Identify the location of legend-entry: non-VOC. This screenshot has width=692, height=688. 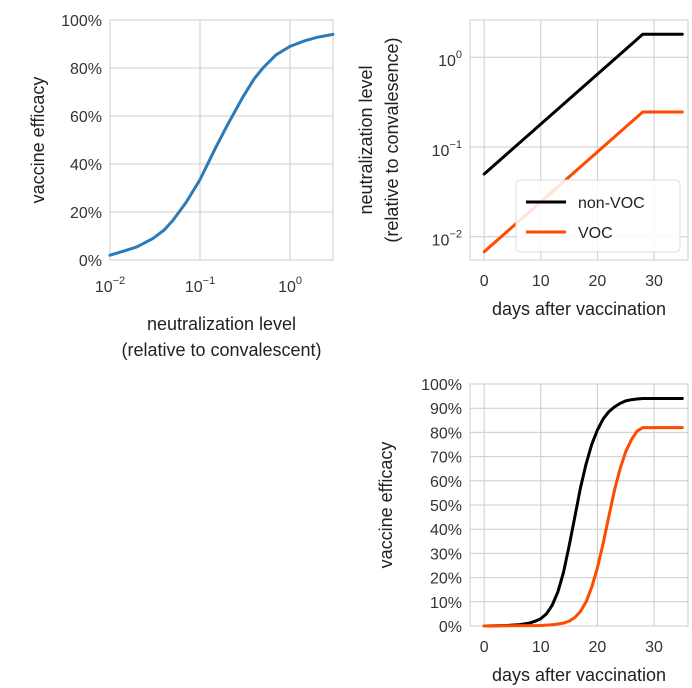
(611, 203).